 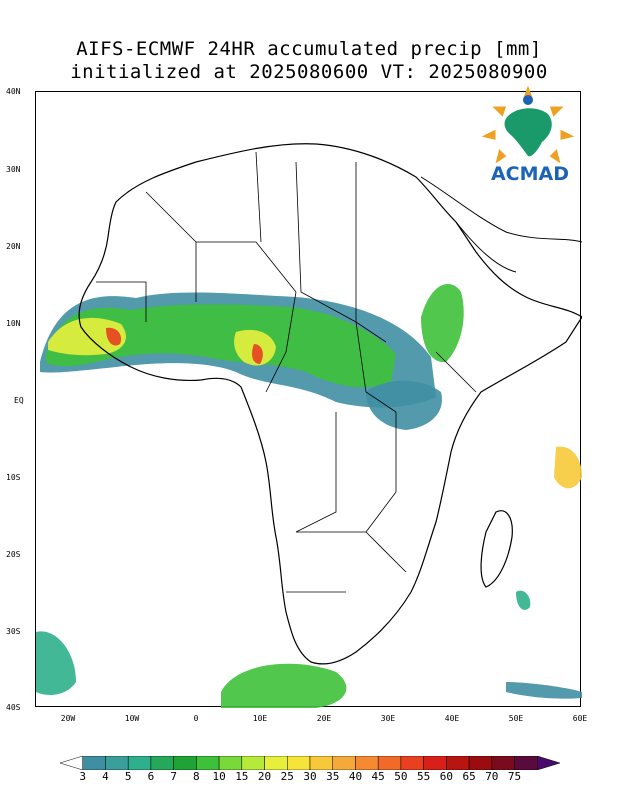 I want to click on colorbar-label: 50, so click(x=401, y=776).